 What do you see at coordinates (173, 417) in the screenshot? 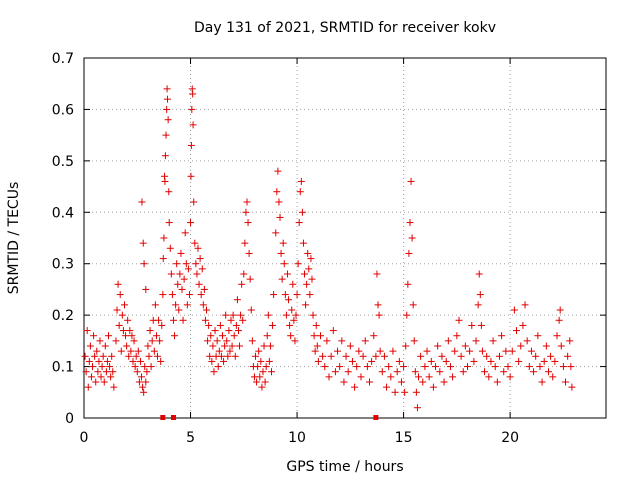
I see `zero-point` at bounding box center [173, 417].